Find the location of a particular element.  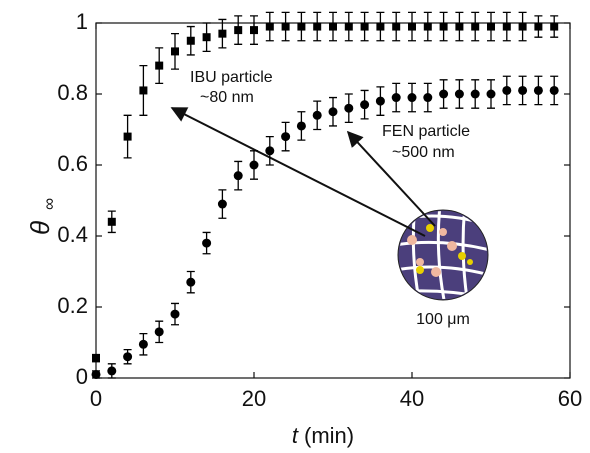

x-axis-label: t is located at coordinates (295, 435).